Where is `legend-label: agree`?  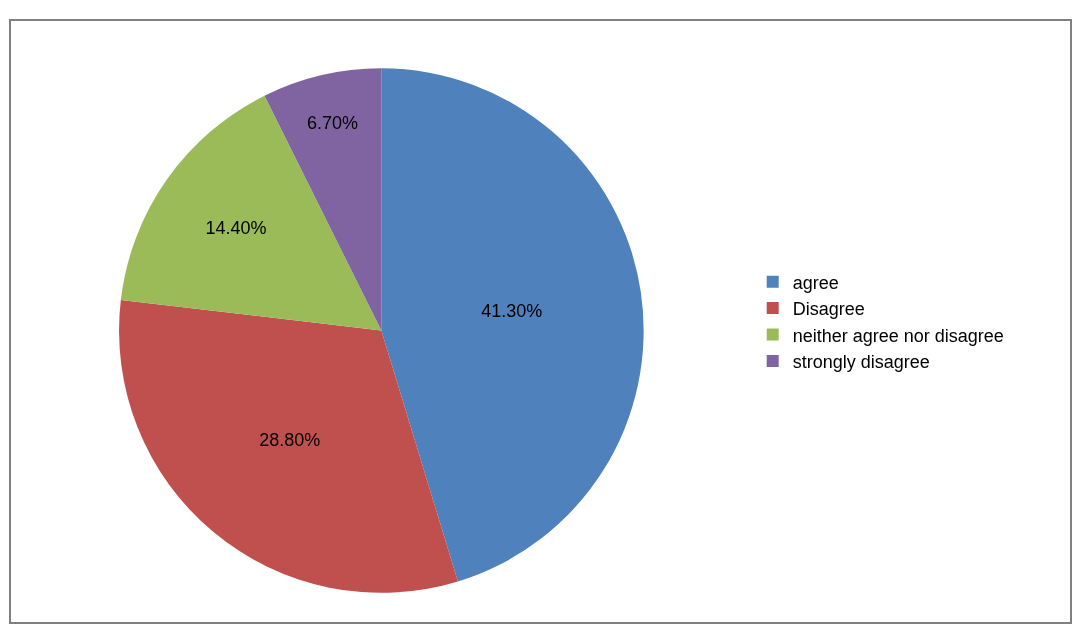
legend-label: agree is located at coordinates (815, 282).